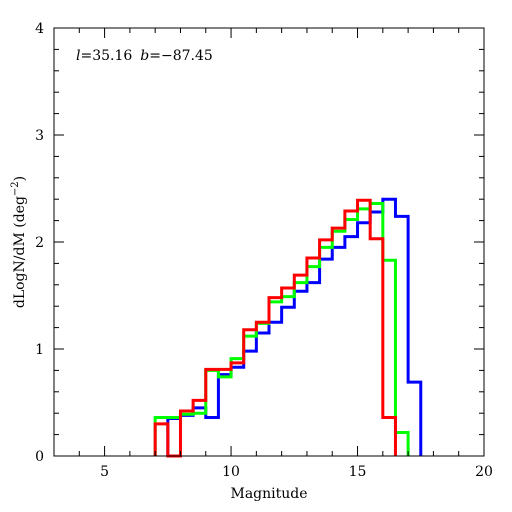 The width and height of the screenshot is (512, 512). What do you see at coordinates (484, 472) in the screenshot?
I see `x-tick-label: 20` at bounding box center [484, 472].